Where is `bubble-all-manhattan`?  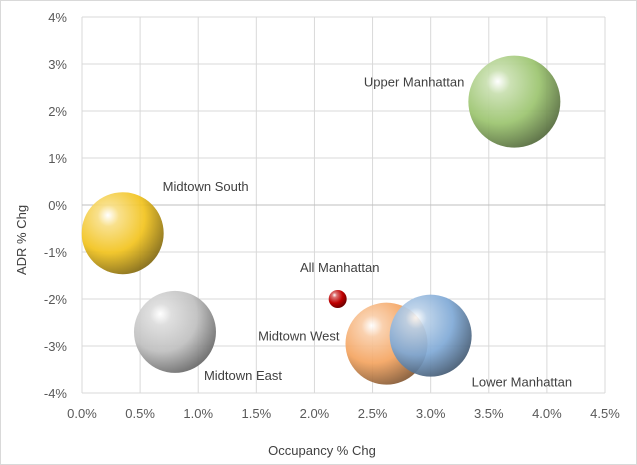 bubble-all-manhattan is located at coordinates (337, 299).